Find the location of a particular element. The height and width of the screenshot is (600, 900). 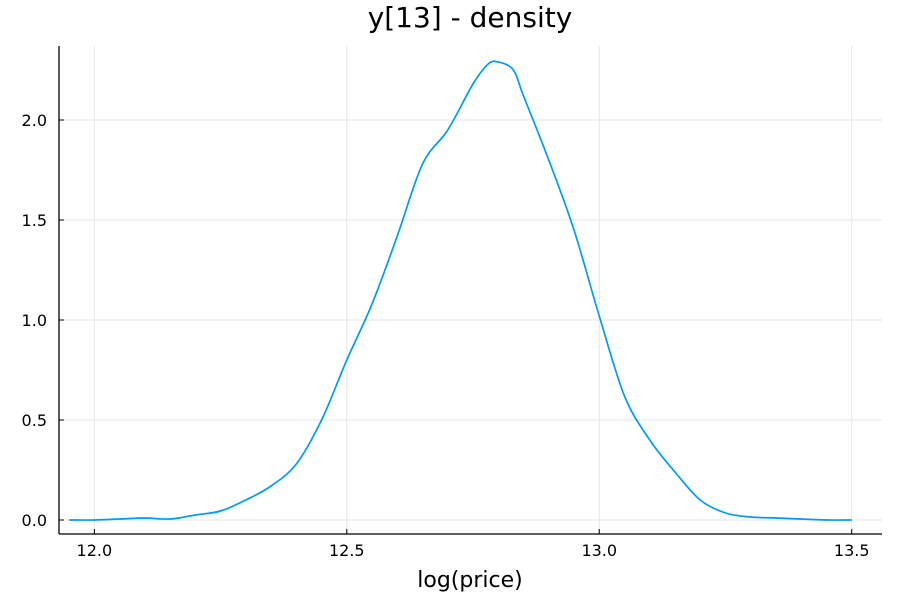

x-tick-label: 12.5 is located at coordinates (347, 550).